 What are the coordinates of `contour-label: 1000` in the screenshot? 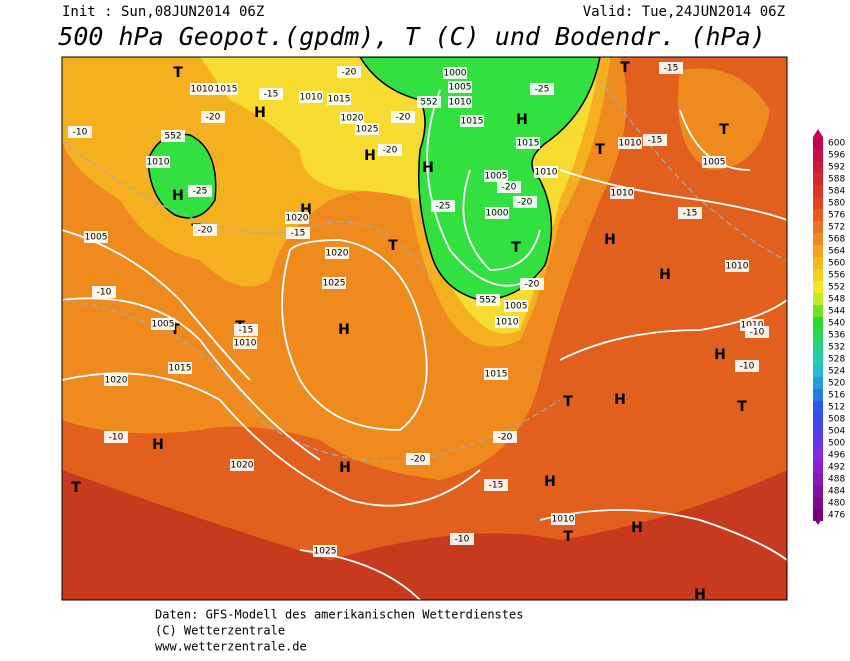 It's located at (497, 214).